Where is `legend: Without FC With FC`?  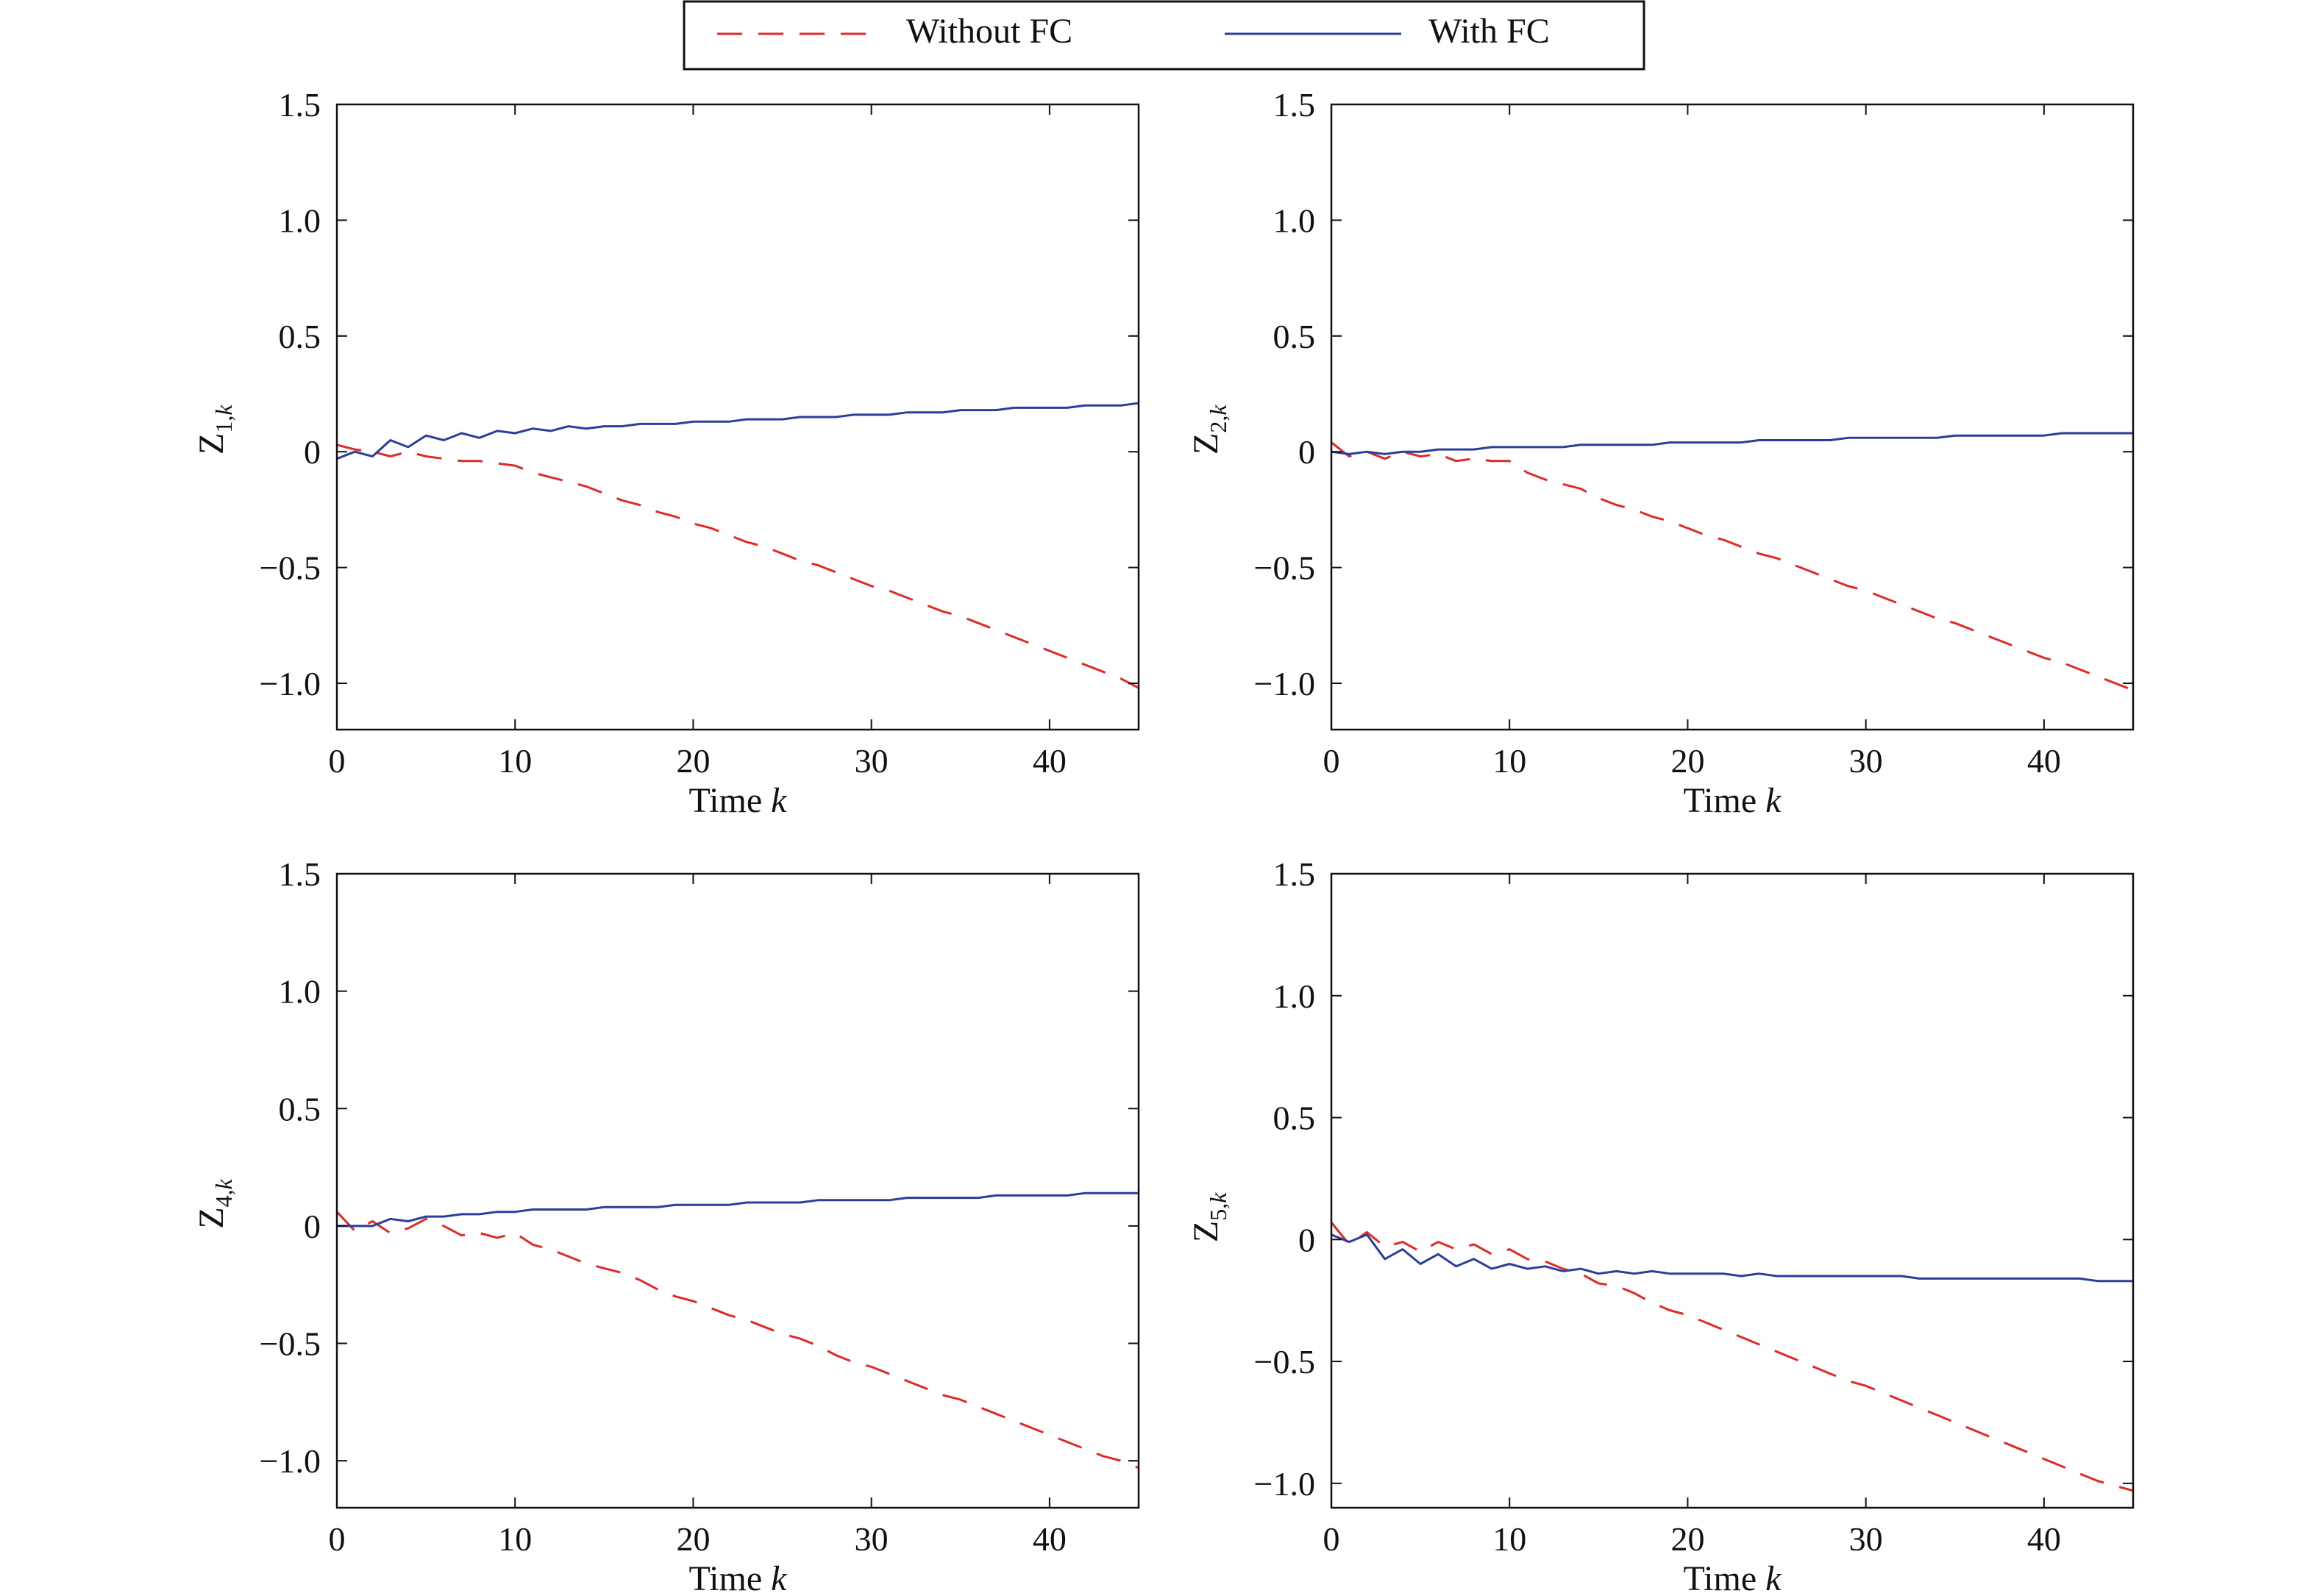
legend: Without FC With FC is located at coordinates (1164, 35).